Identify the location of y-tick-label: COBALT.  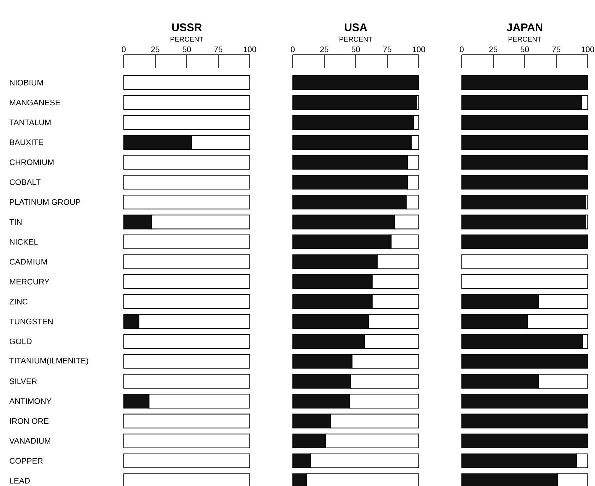
(25, 183).